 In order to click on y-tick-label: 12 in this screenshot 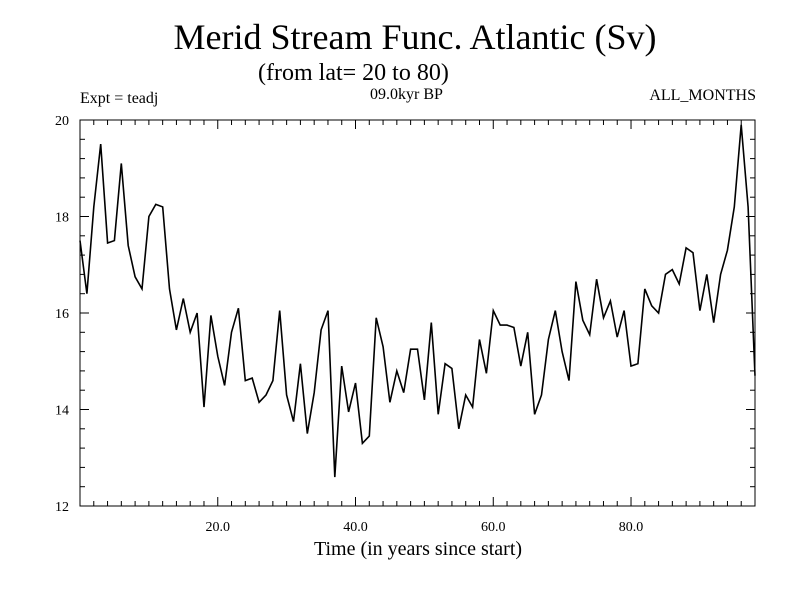, I will do `click(62, 507)`.